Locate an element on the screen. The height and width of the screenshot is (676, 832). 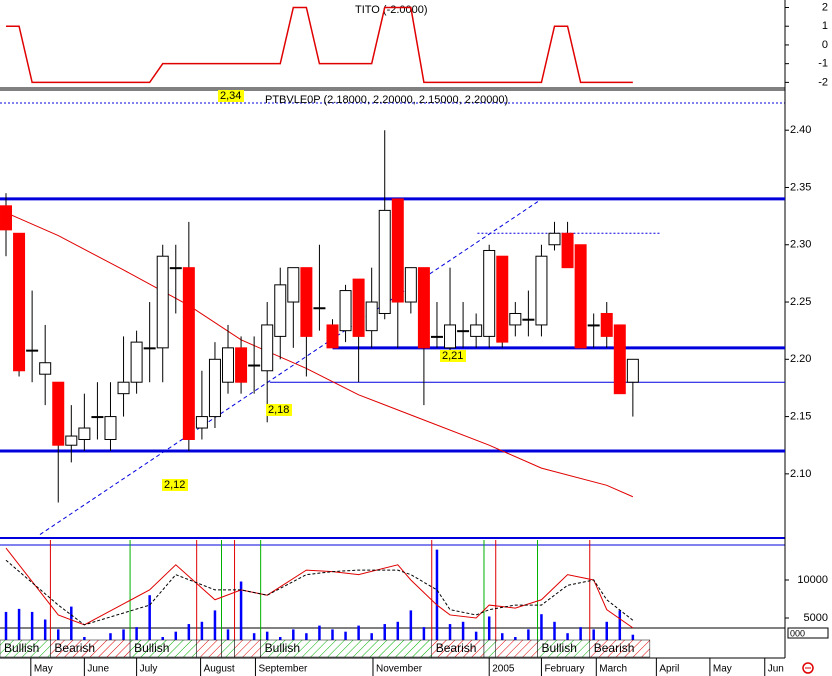
level-label-text: 2,21 is located at coordinates (452, 356).